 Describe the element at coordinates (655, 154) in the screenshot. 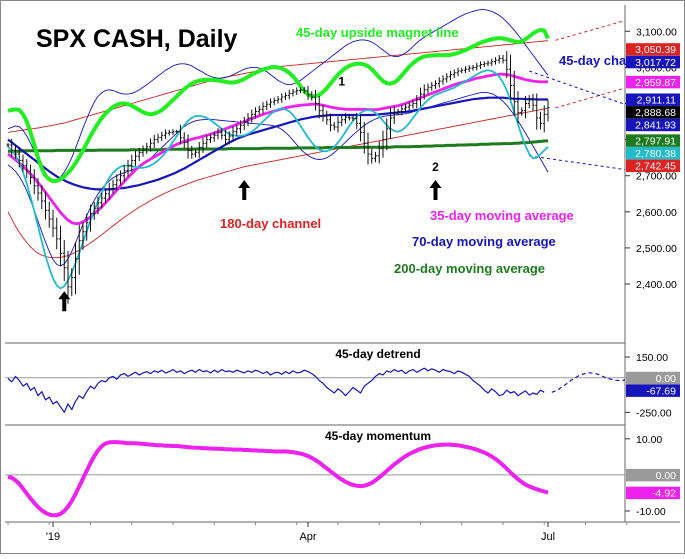

I see `value-badge-text: 2,780.38` at that location.